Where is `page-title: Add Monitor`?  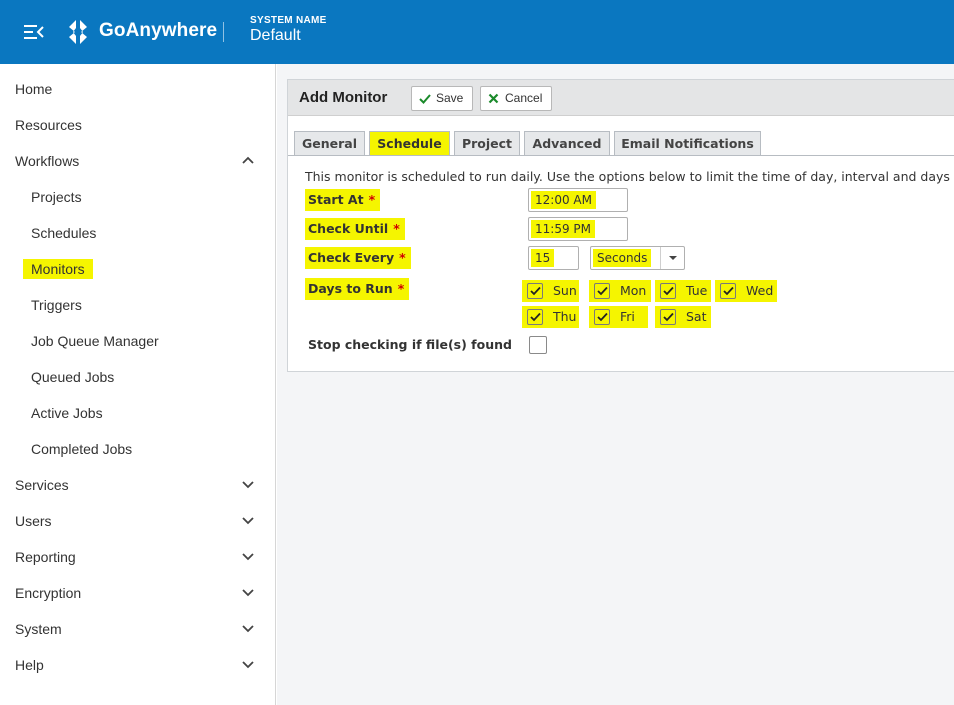
page-title: Add Monitor is located at coordinates (343, 97).